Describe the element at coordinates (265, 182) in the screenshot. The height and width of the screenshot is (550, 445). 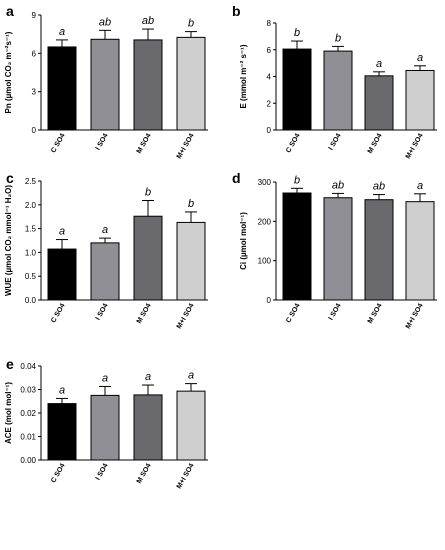
I see `y-tick-label: 300` at that location.